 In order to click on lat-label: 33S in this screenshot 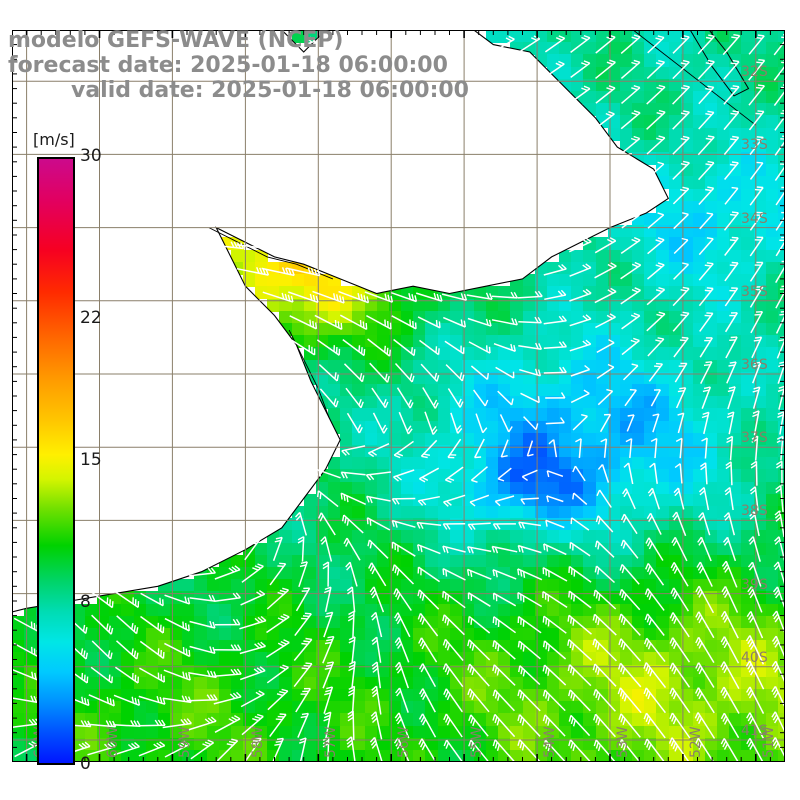, I will do `click(754, 145)`.